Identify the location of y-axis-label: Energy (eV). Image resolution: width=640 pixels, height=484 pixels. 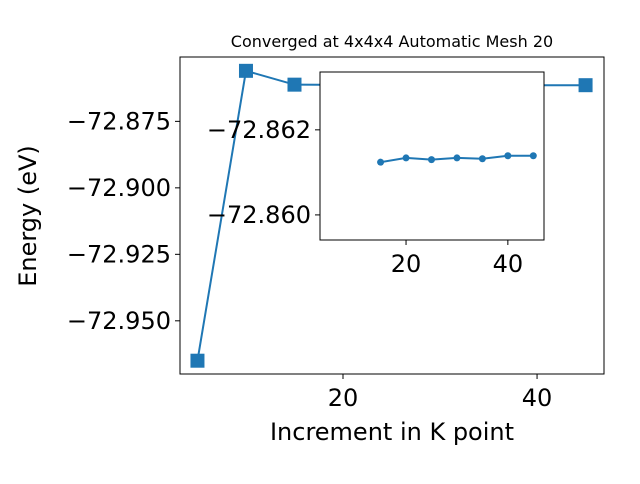
(28, 216).